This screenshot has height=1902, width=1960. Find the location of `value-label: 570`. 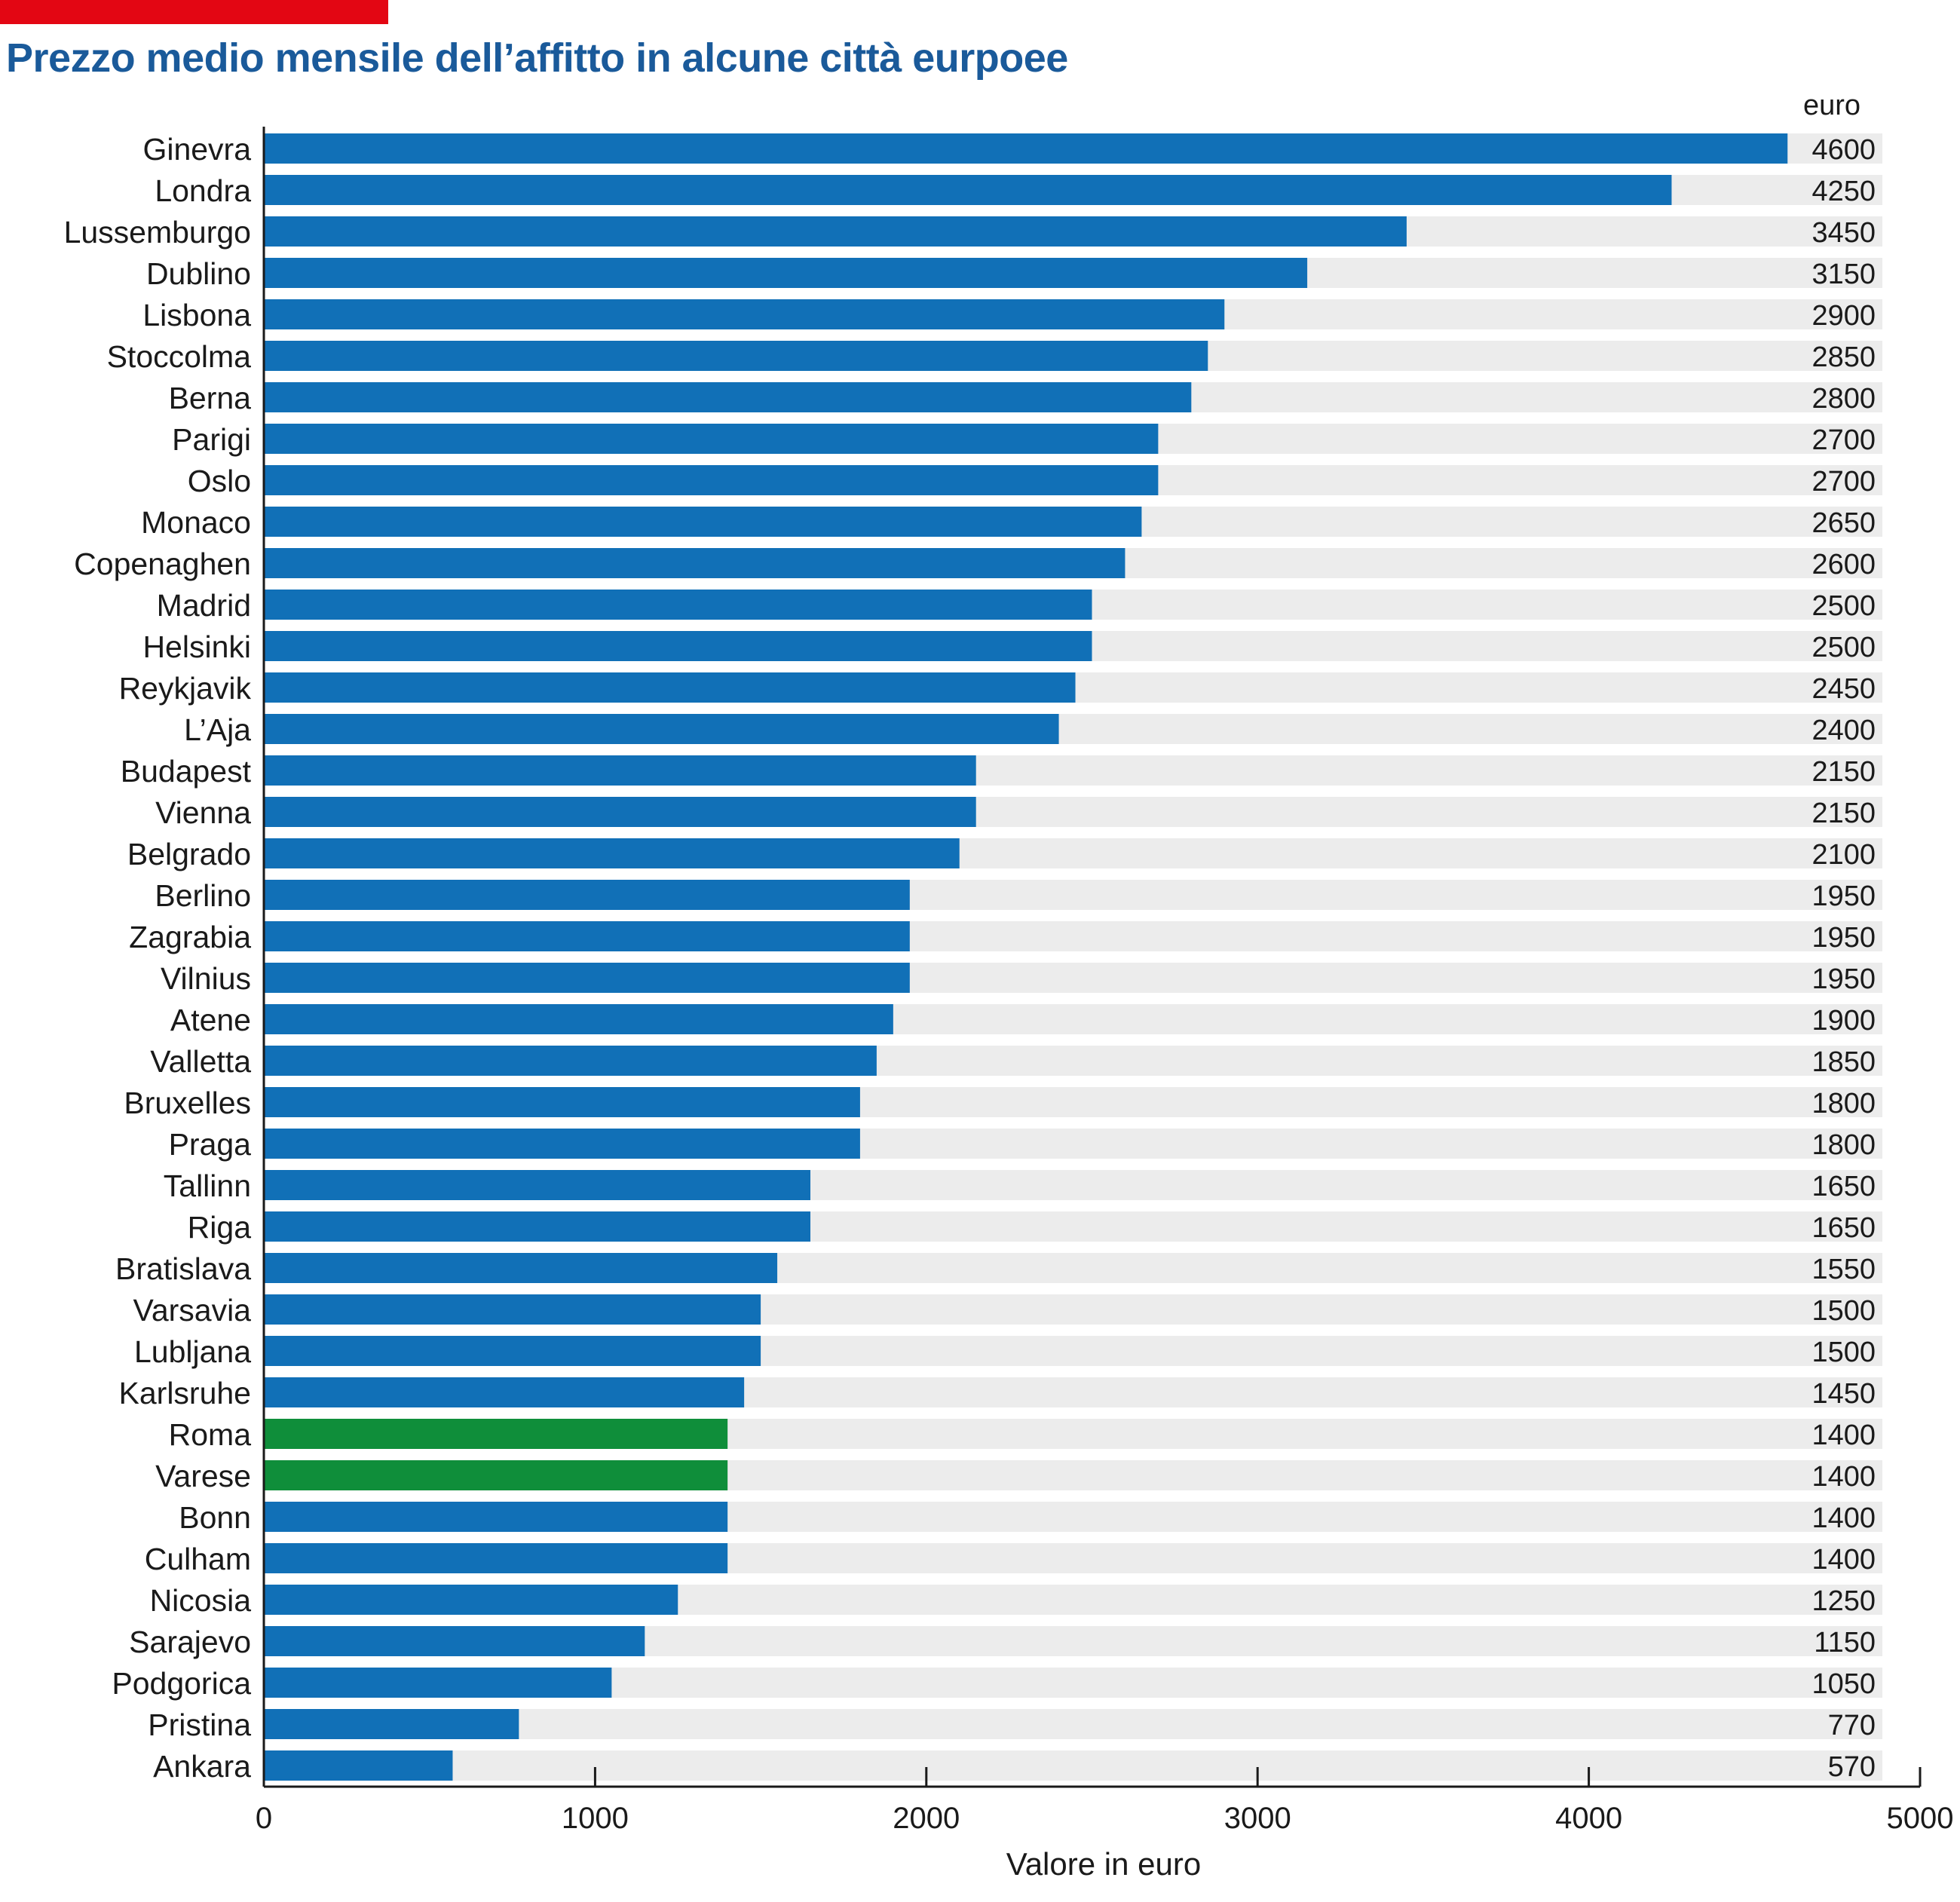

value-label: 570 is located at coordinates (1852, 1767).